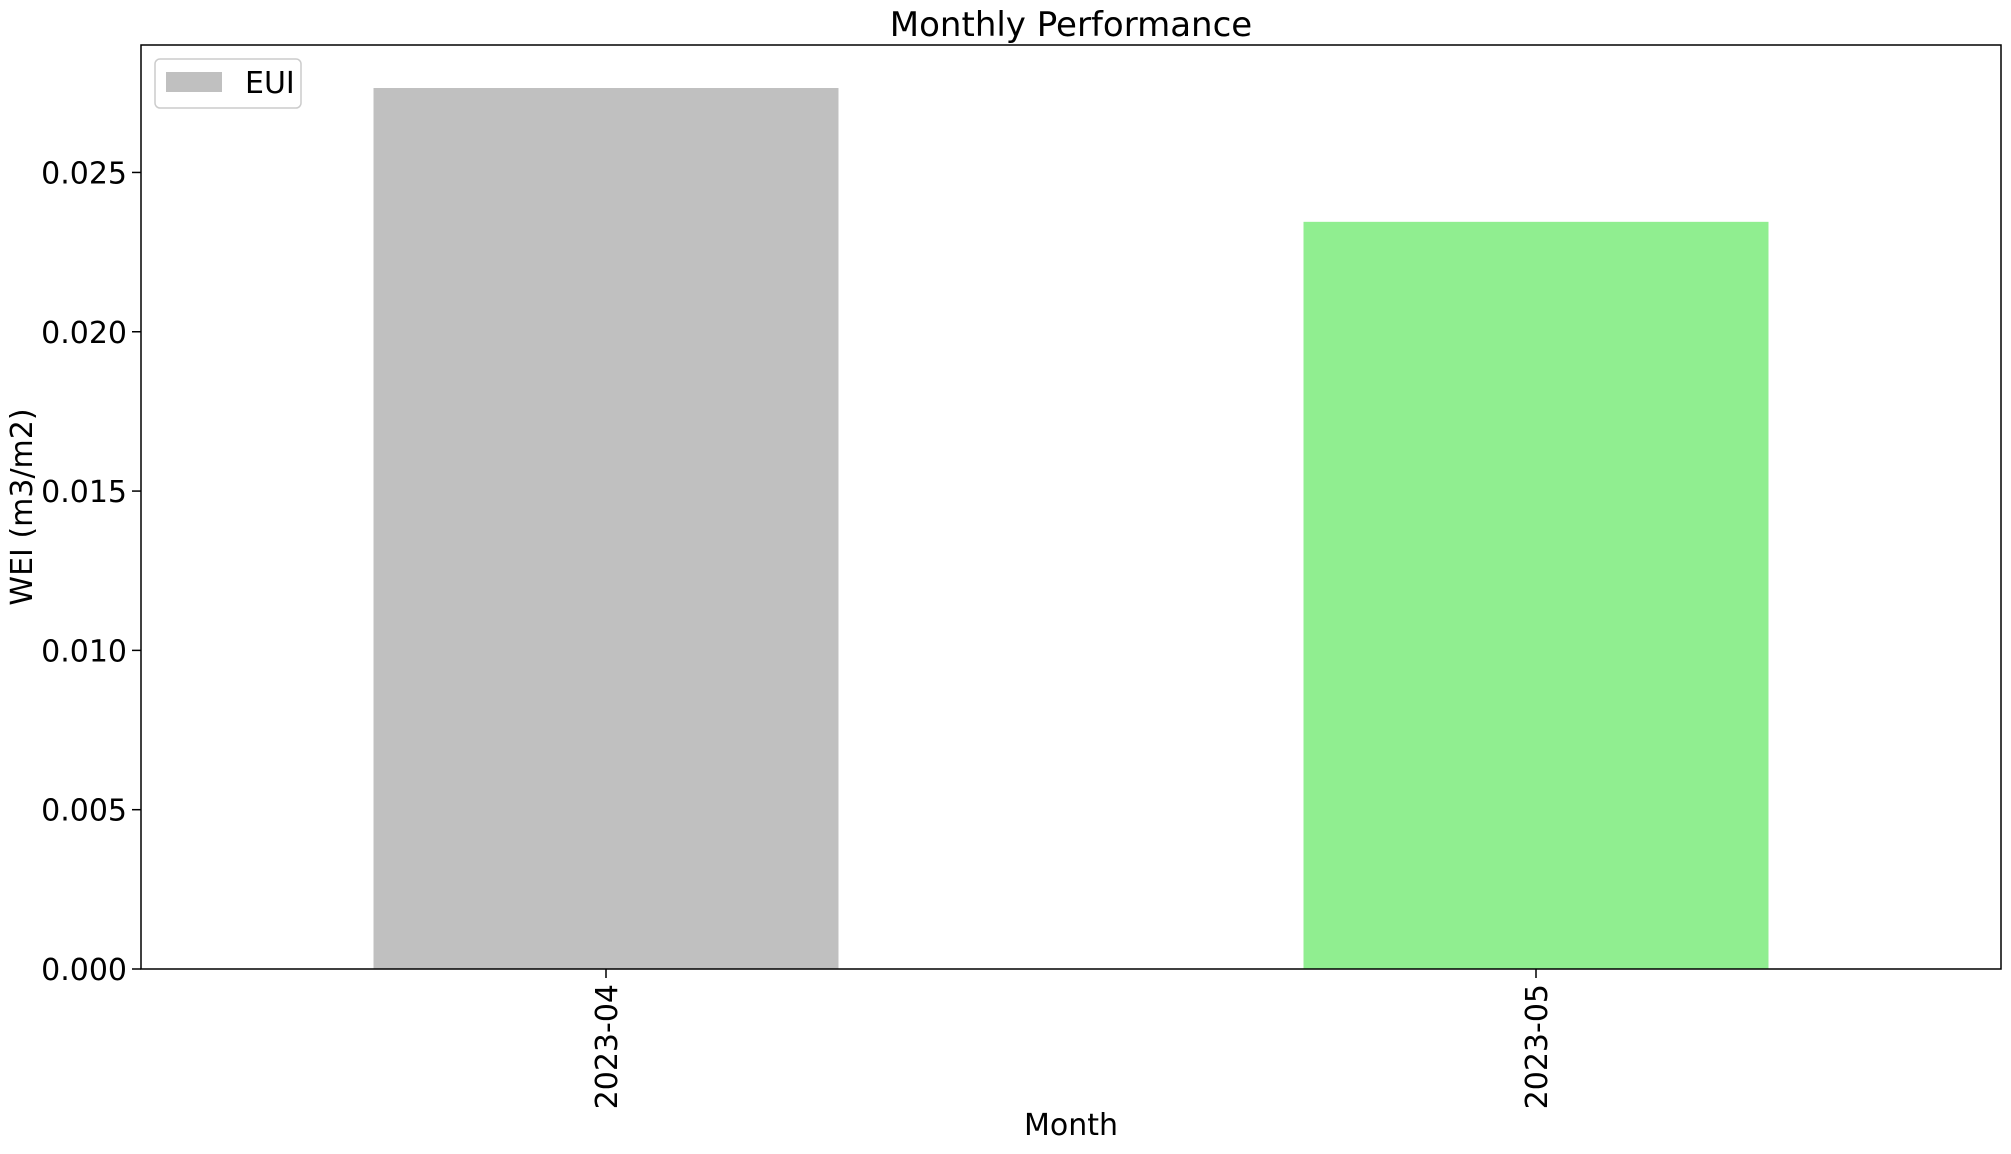 The height and width of the screenshot is (1154, 2011). Describe the element at coordinates (84, 333) in the screenshot. I see `y-tick-label: 0.020` at that location.